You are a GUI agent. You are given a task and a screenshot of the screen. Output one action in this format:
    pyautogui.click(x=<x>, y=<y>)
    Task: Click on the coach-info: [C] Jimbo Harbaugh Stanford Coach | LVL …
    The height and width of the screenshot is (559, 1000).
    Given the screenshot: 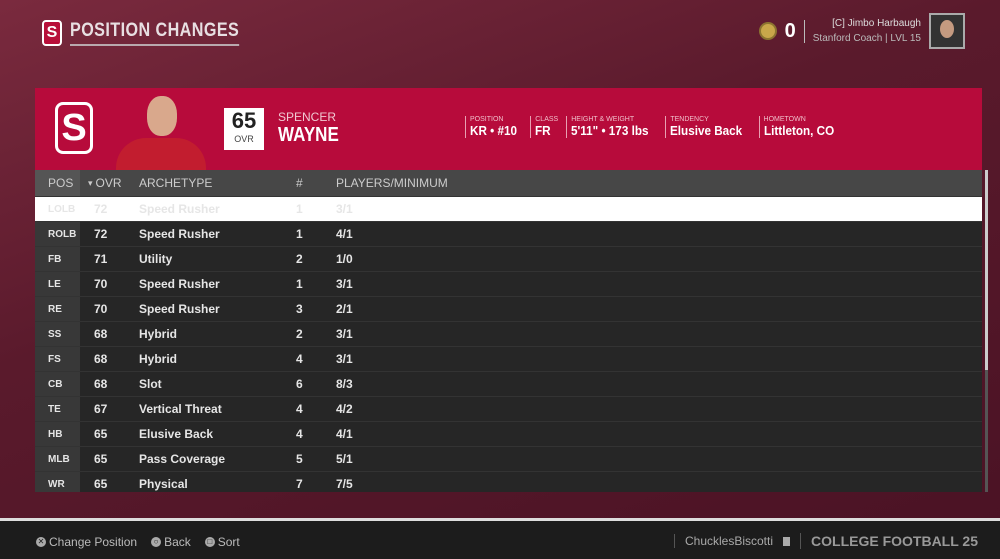 What is the action you would take?
    pyautogui.click(x=867, y=31)
    